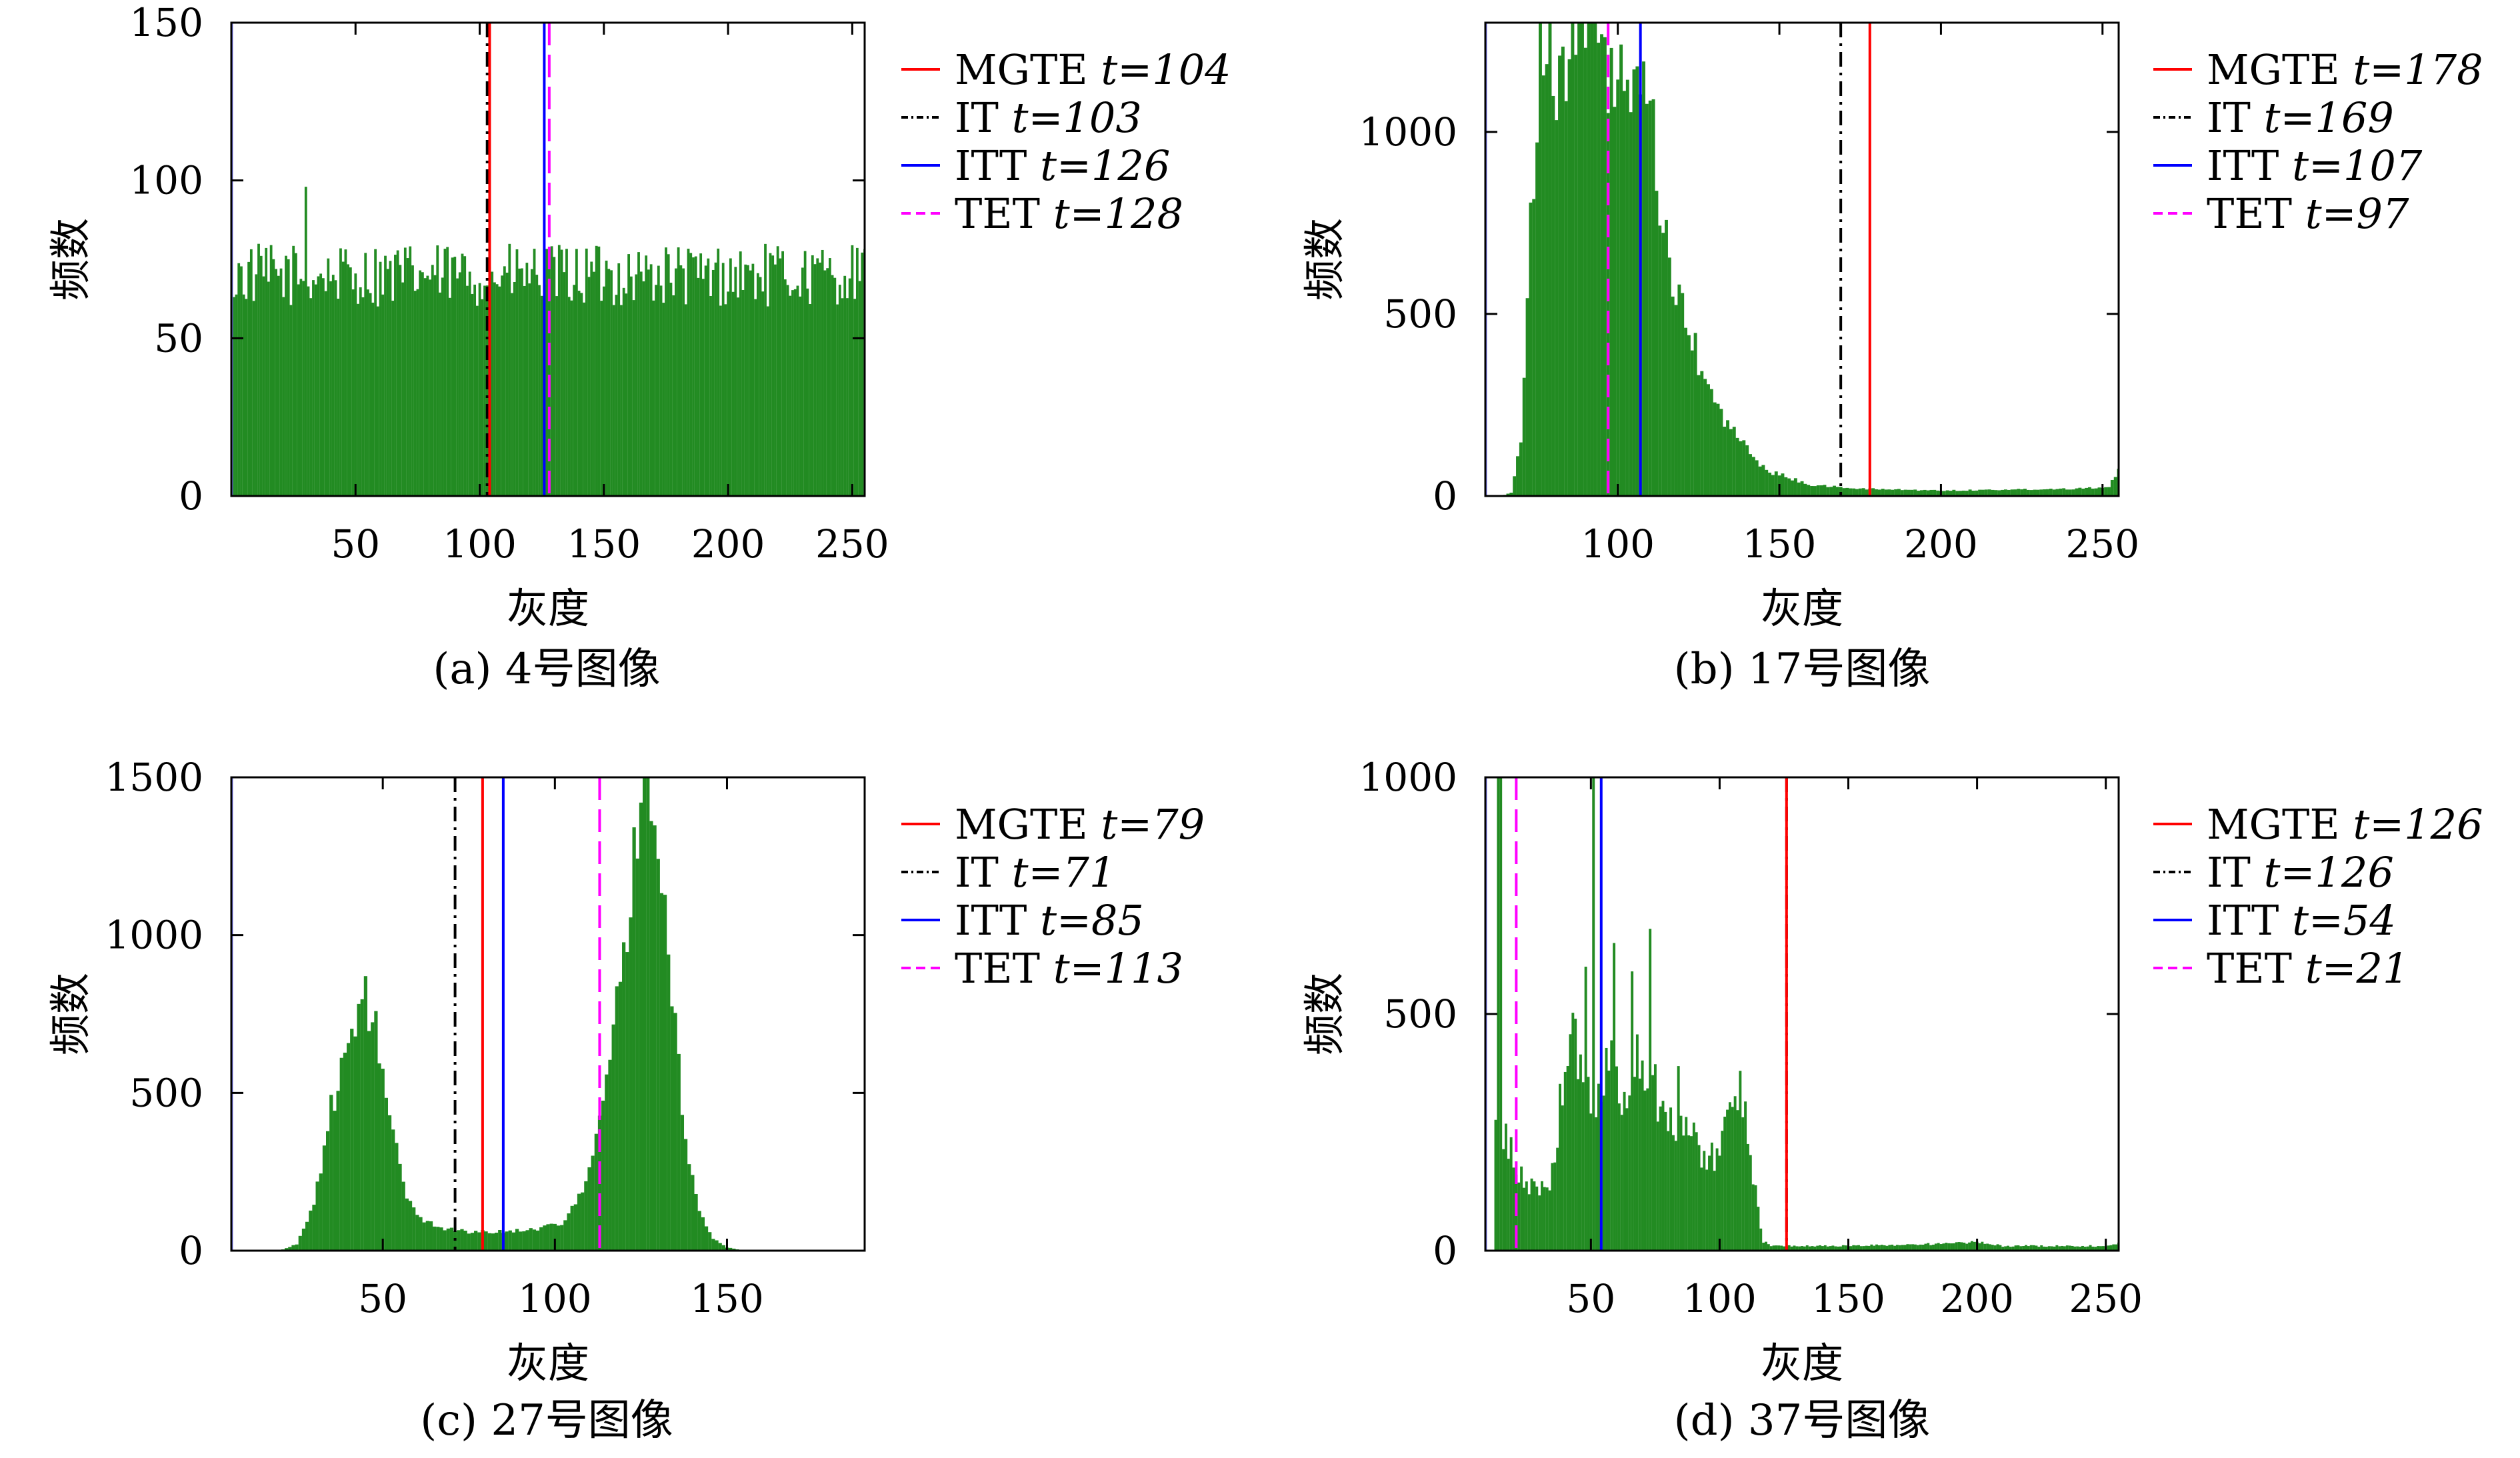  Describe the element at coordinates (480, 544) in the screenshot. I see `x-tick-label: 100` at that location.